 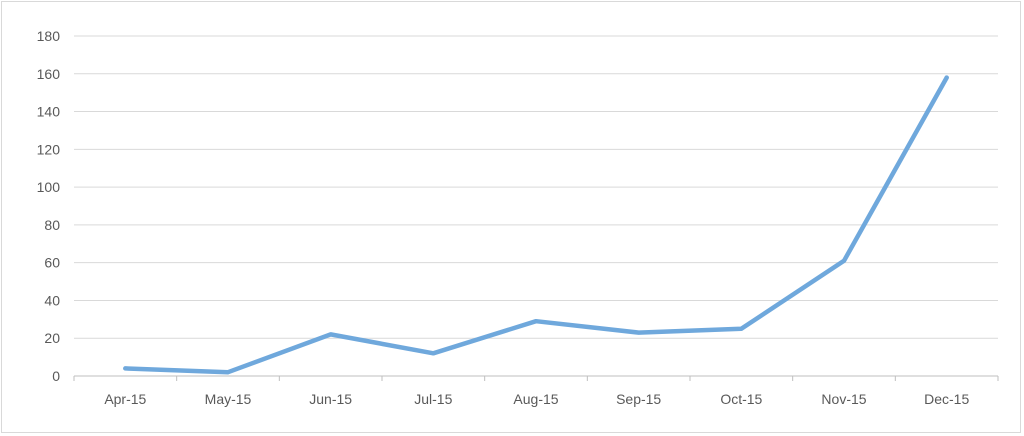 I want to click on y-tick-label: 100, so click(x=49, y=187).